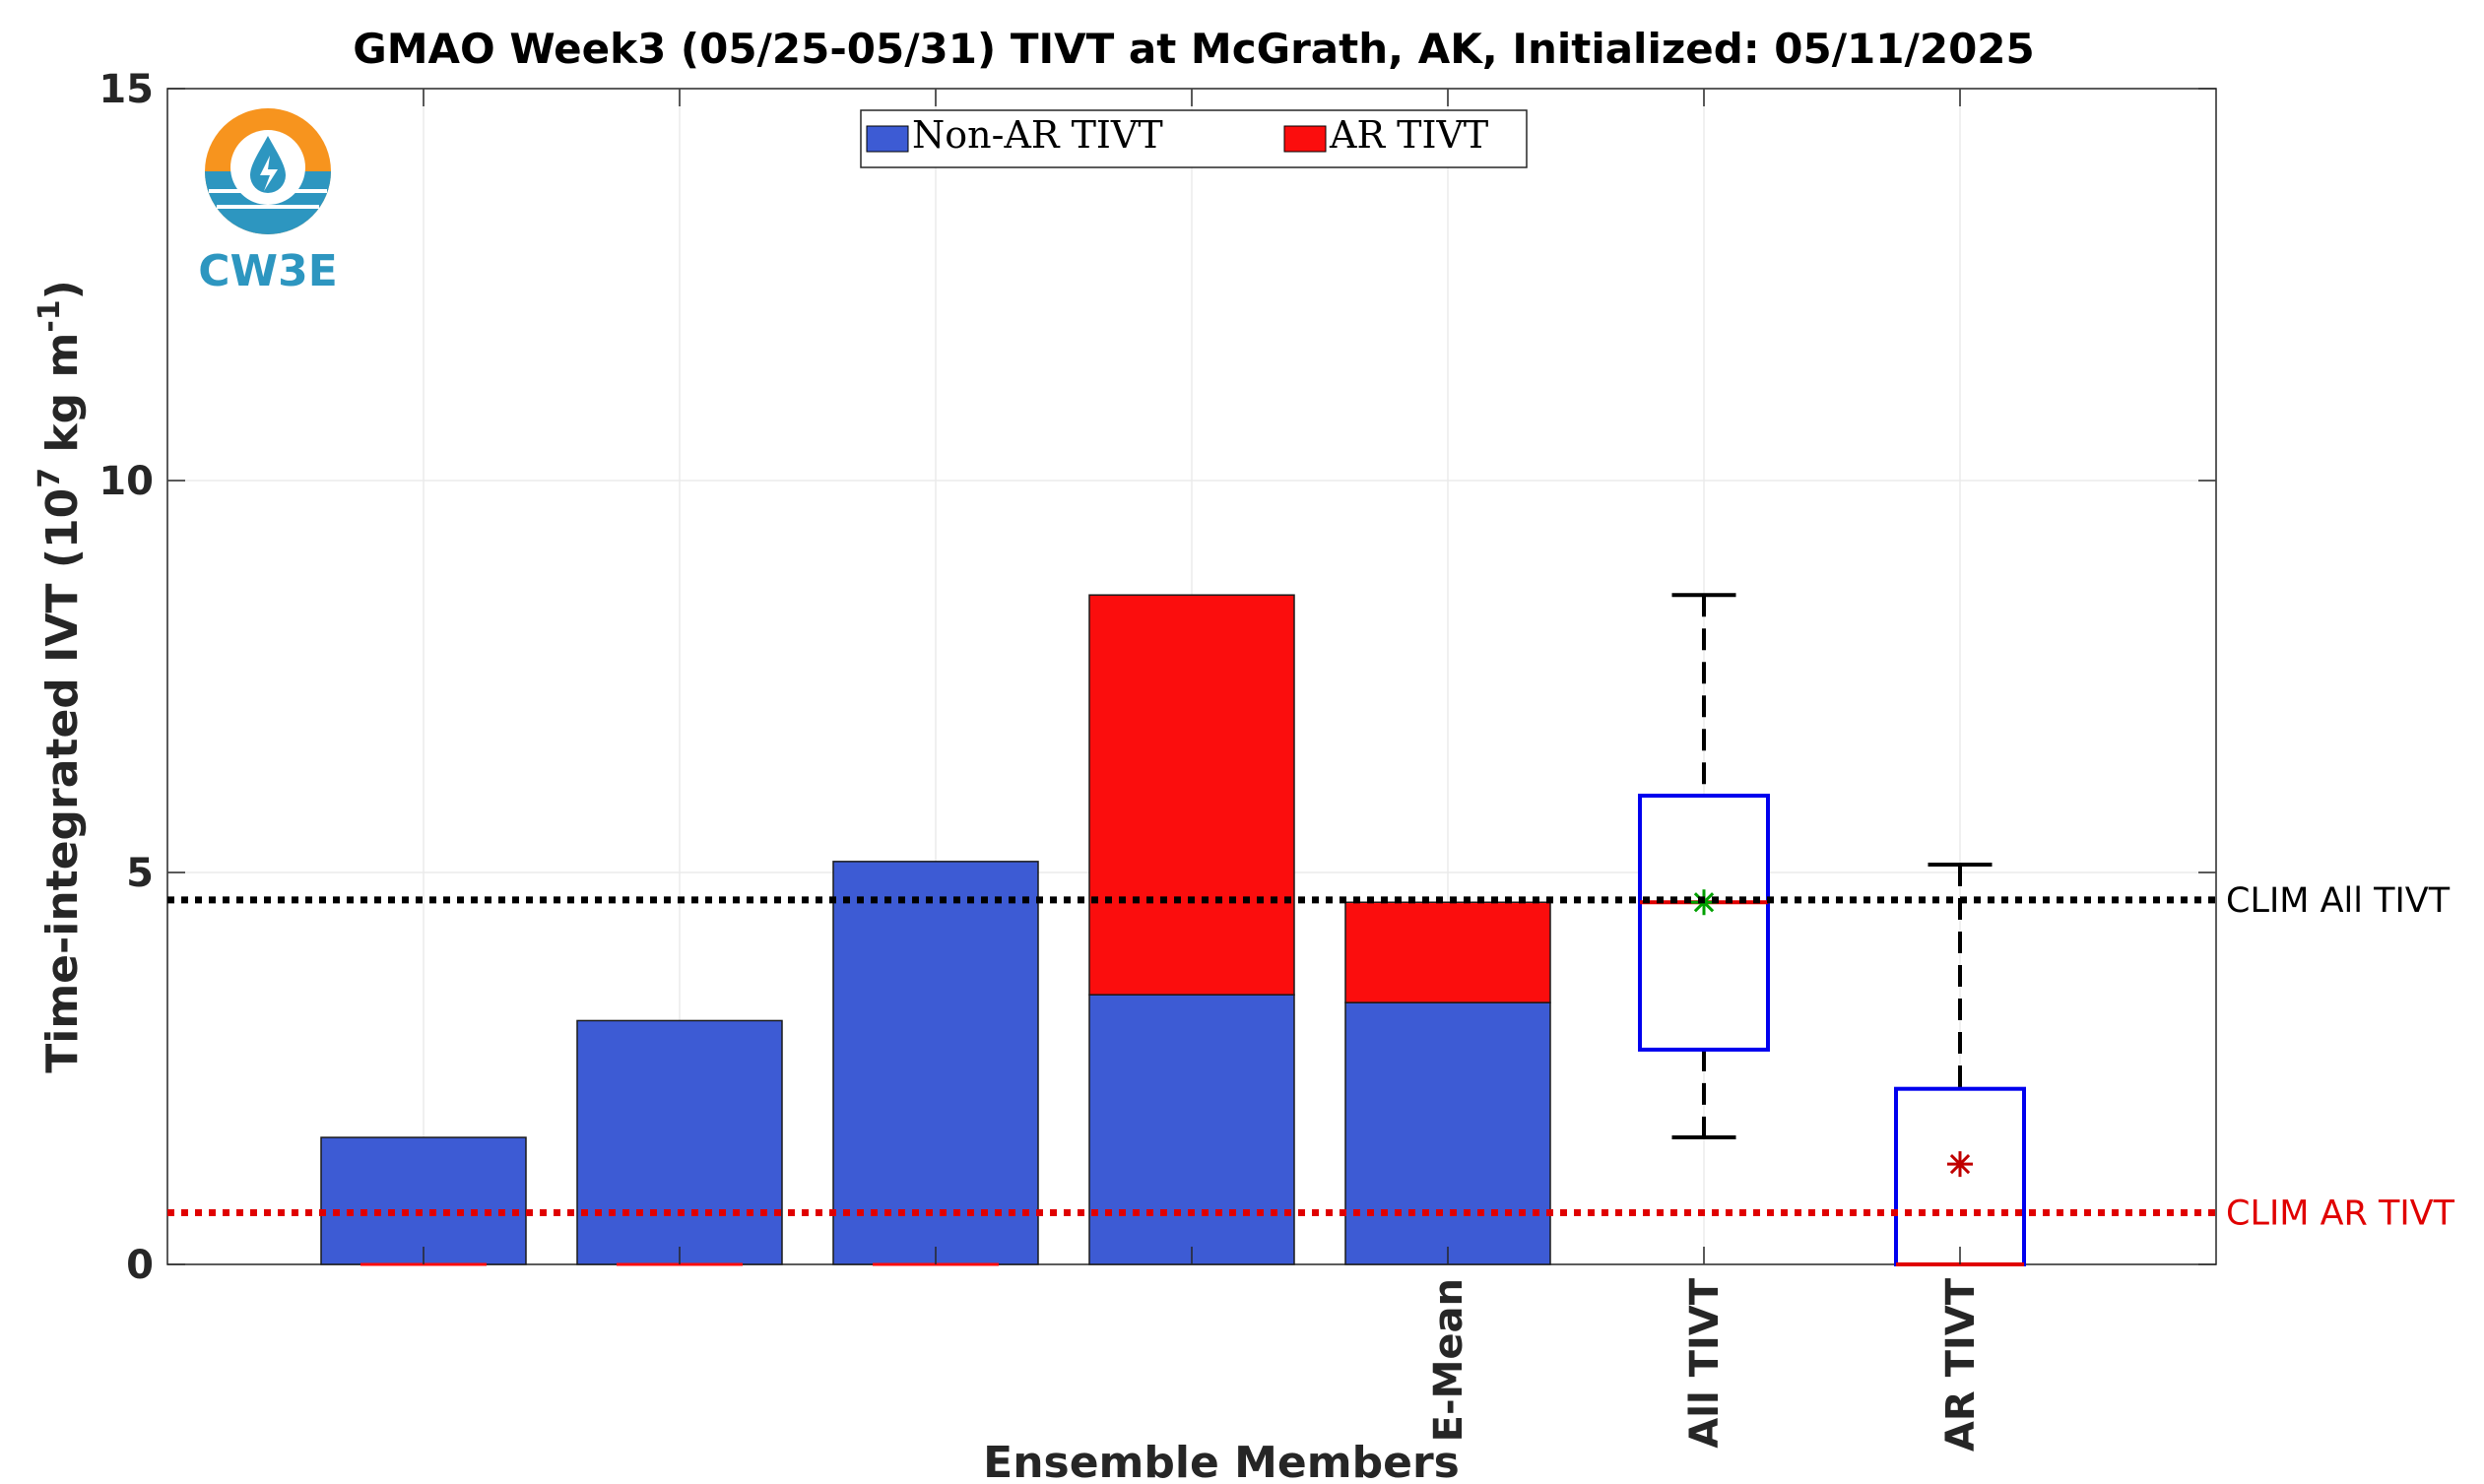 The width and height of the screenshot is (2484, 1484). I want to click on logo-text: CW3E, so click(268, 271).